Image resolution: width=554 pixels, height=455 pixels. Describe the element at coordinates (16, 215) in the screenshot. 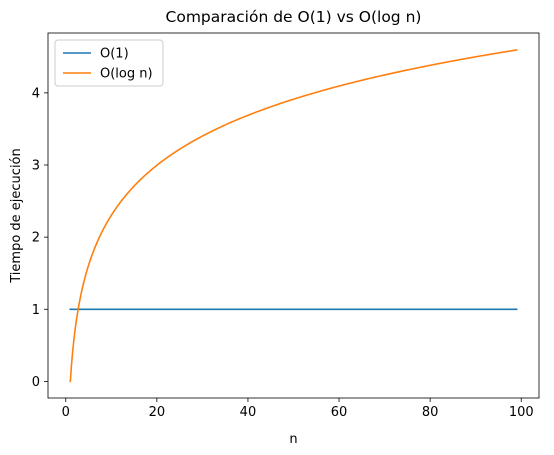

I see `y-axis-label: Tiempo de ejecución` at that location.